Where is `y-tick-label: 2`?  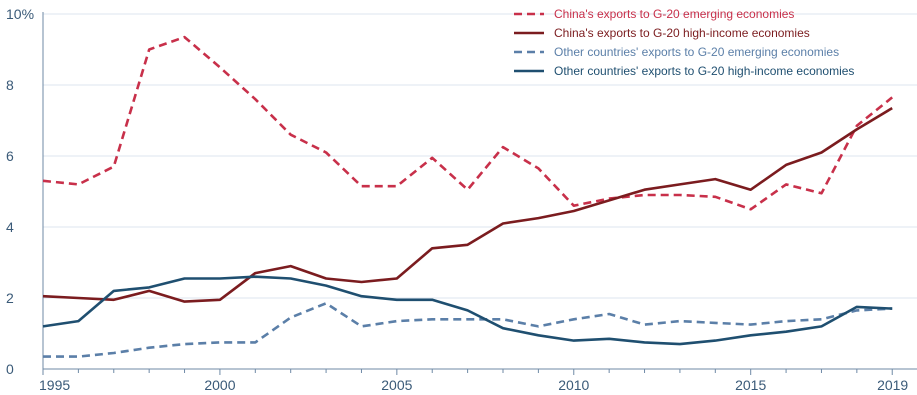 y-tick-label: 2 is located at coordinates (10, 298).